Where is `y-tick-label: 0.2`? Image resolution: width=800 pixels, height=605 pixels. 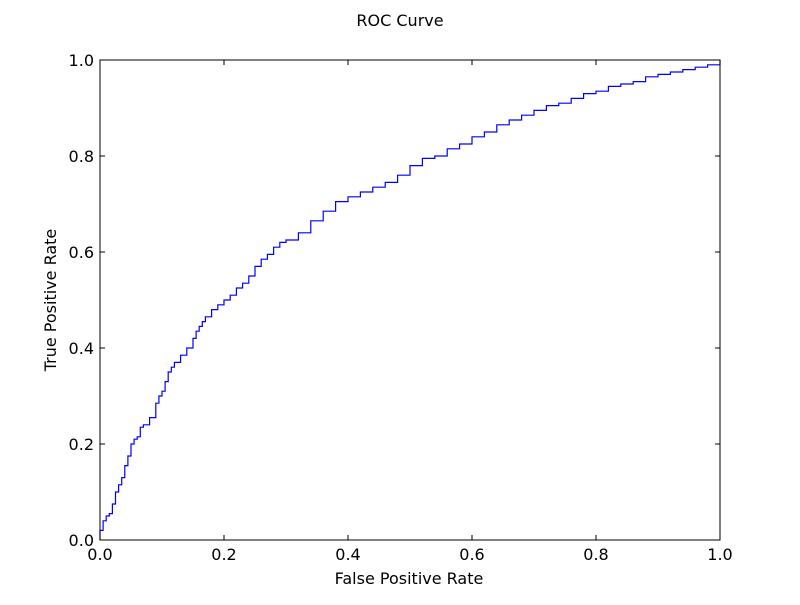 y-tick-label: 0.2 is located at coordinates (81, 444).